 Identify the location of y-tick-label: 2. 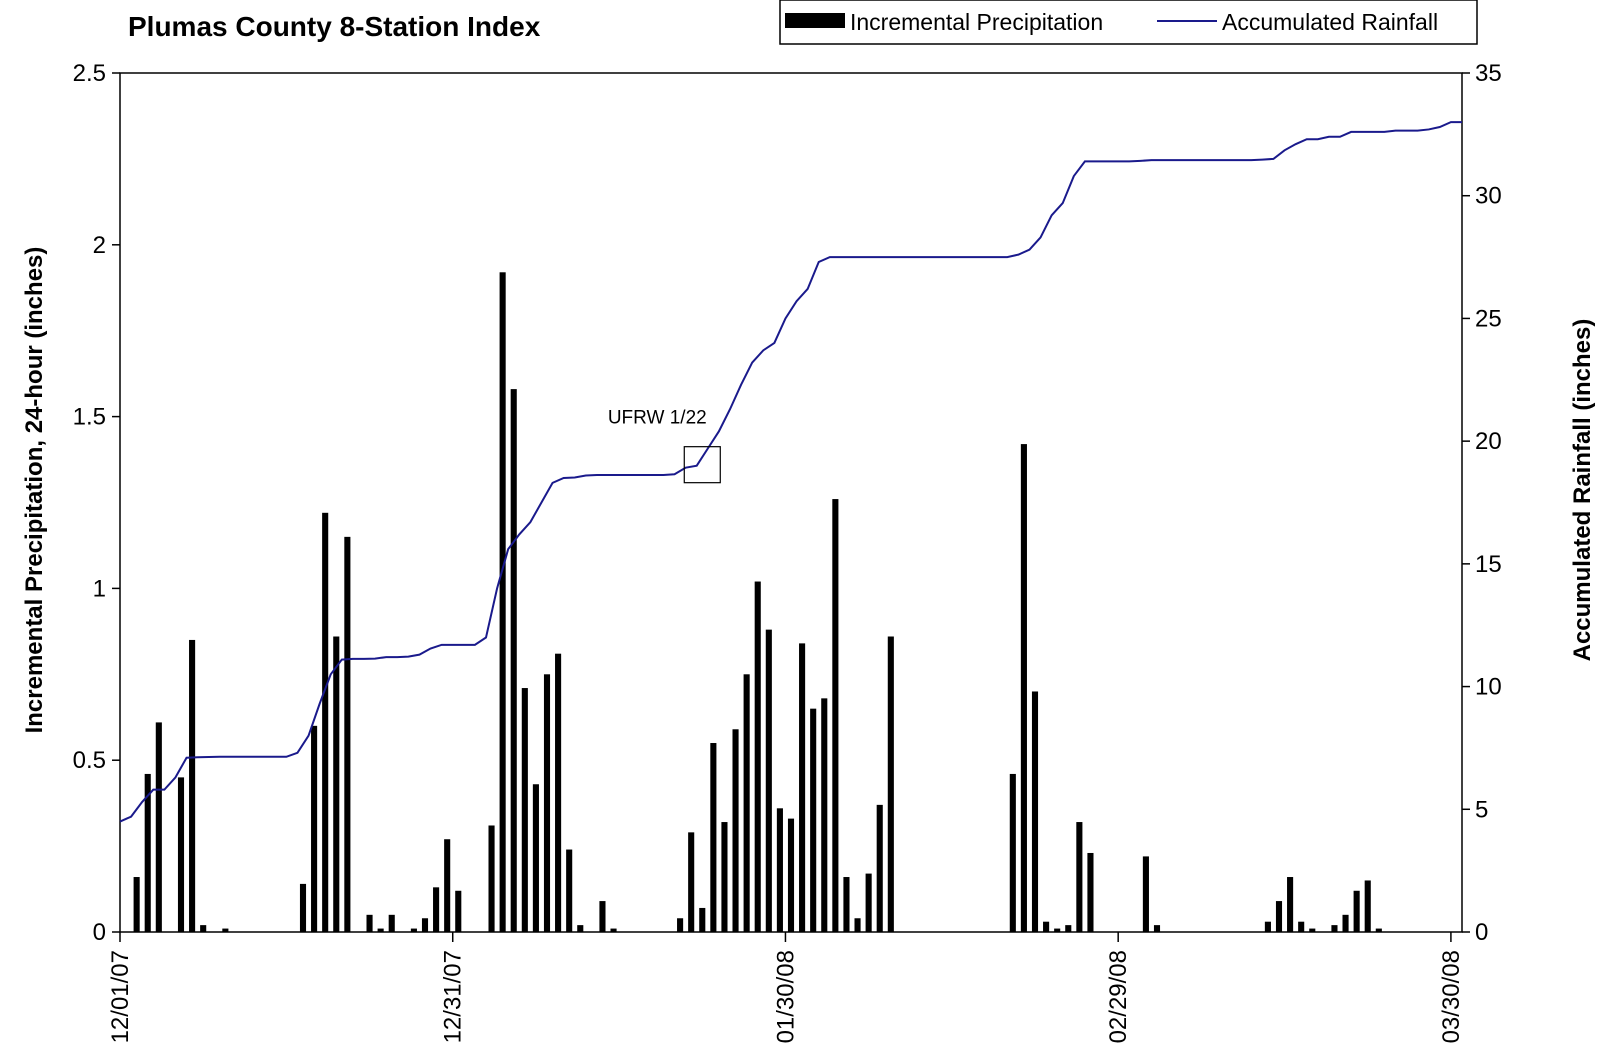
(99, 245).